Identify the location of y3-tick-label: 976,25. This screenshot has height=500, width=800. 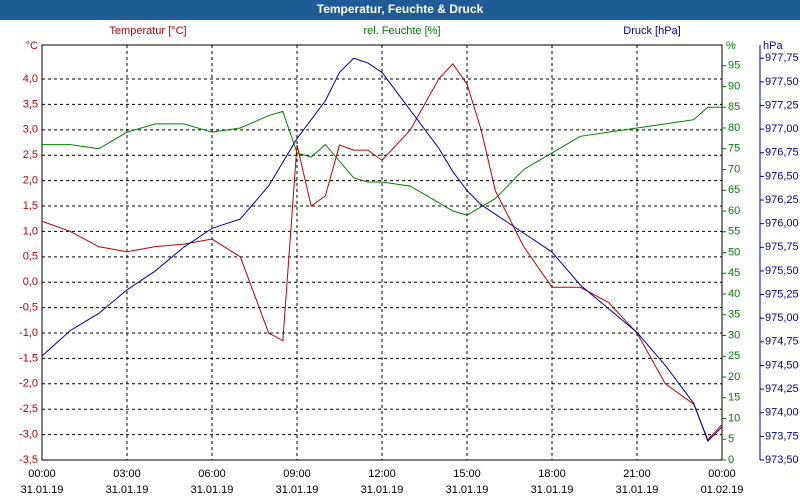
(782, 200).